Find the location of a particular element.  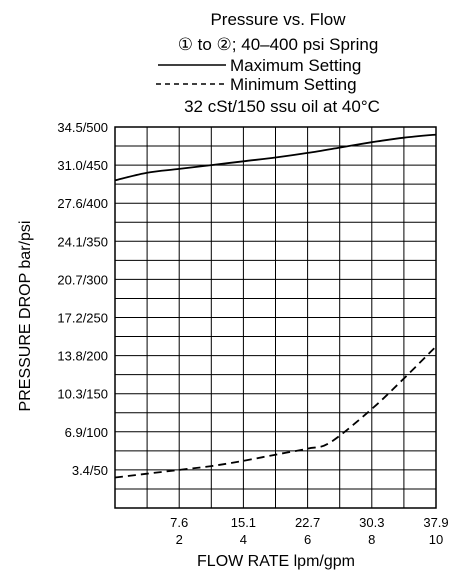

y-tick-label: 10.3/150 is located at coordinates (82, 394).